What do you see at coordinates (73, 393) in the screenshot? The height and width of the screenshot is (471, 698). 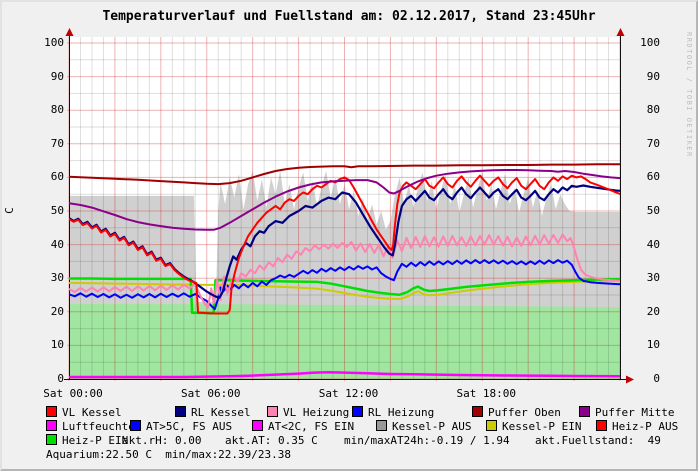 I see `x-tick-label: Sat 00:00` at bounding box center [73, 393].